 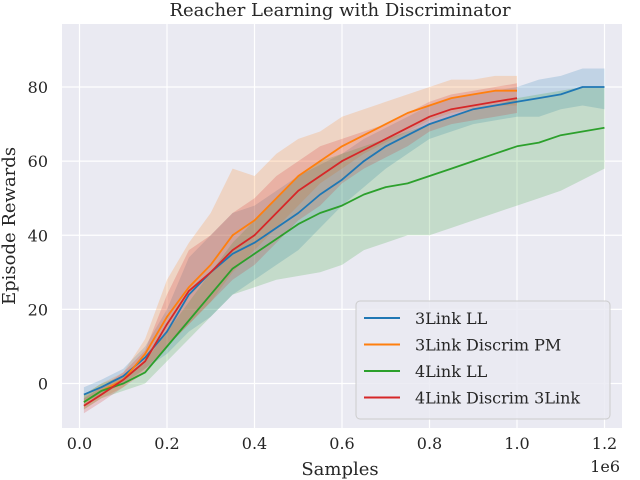 What do you see at coordinates (43, 384) in the screenshot?
I see `y-tick-label: 0` at bounding box center [43, 384].